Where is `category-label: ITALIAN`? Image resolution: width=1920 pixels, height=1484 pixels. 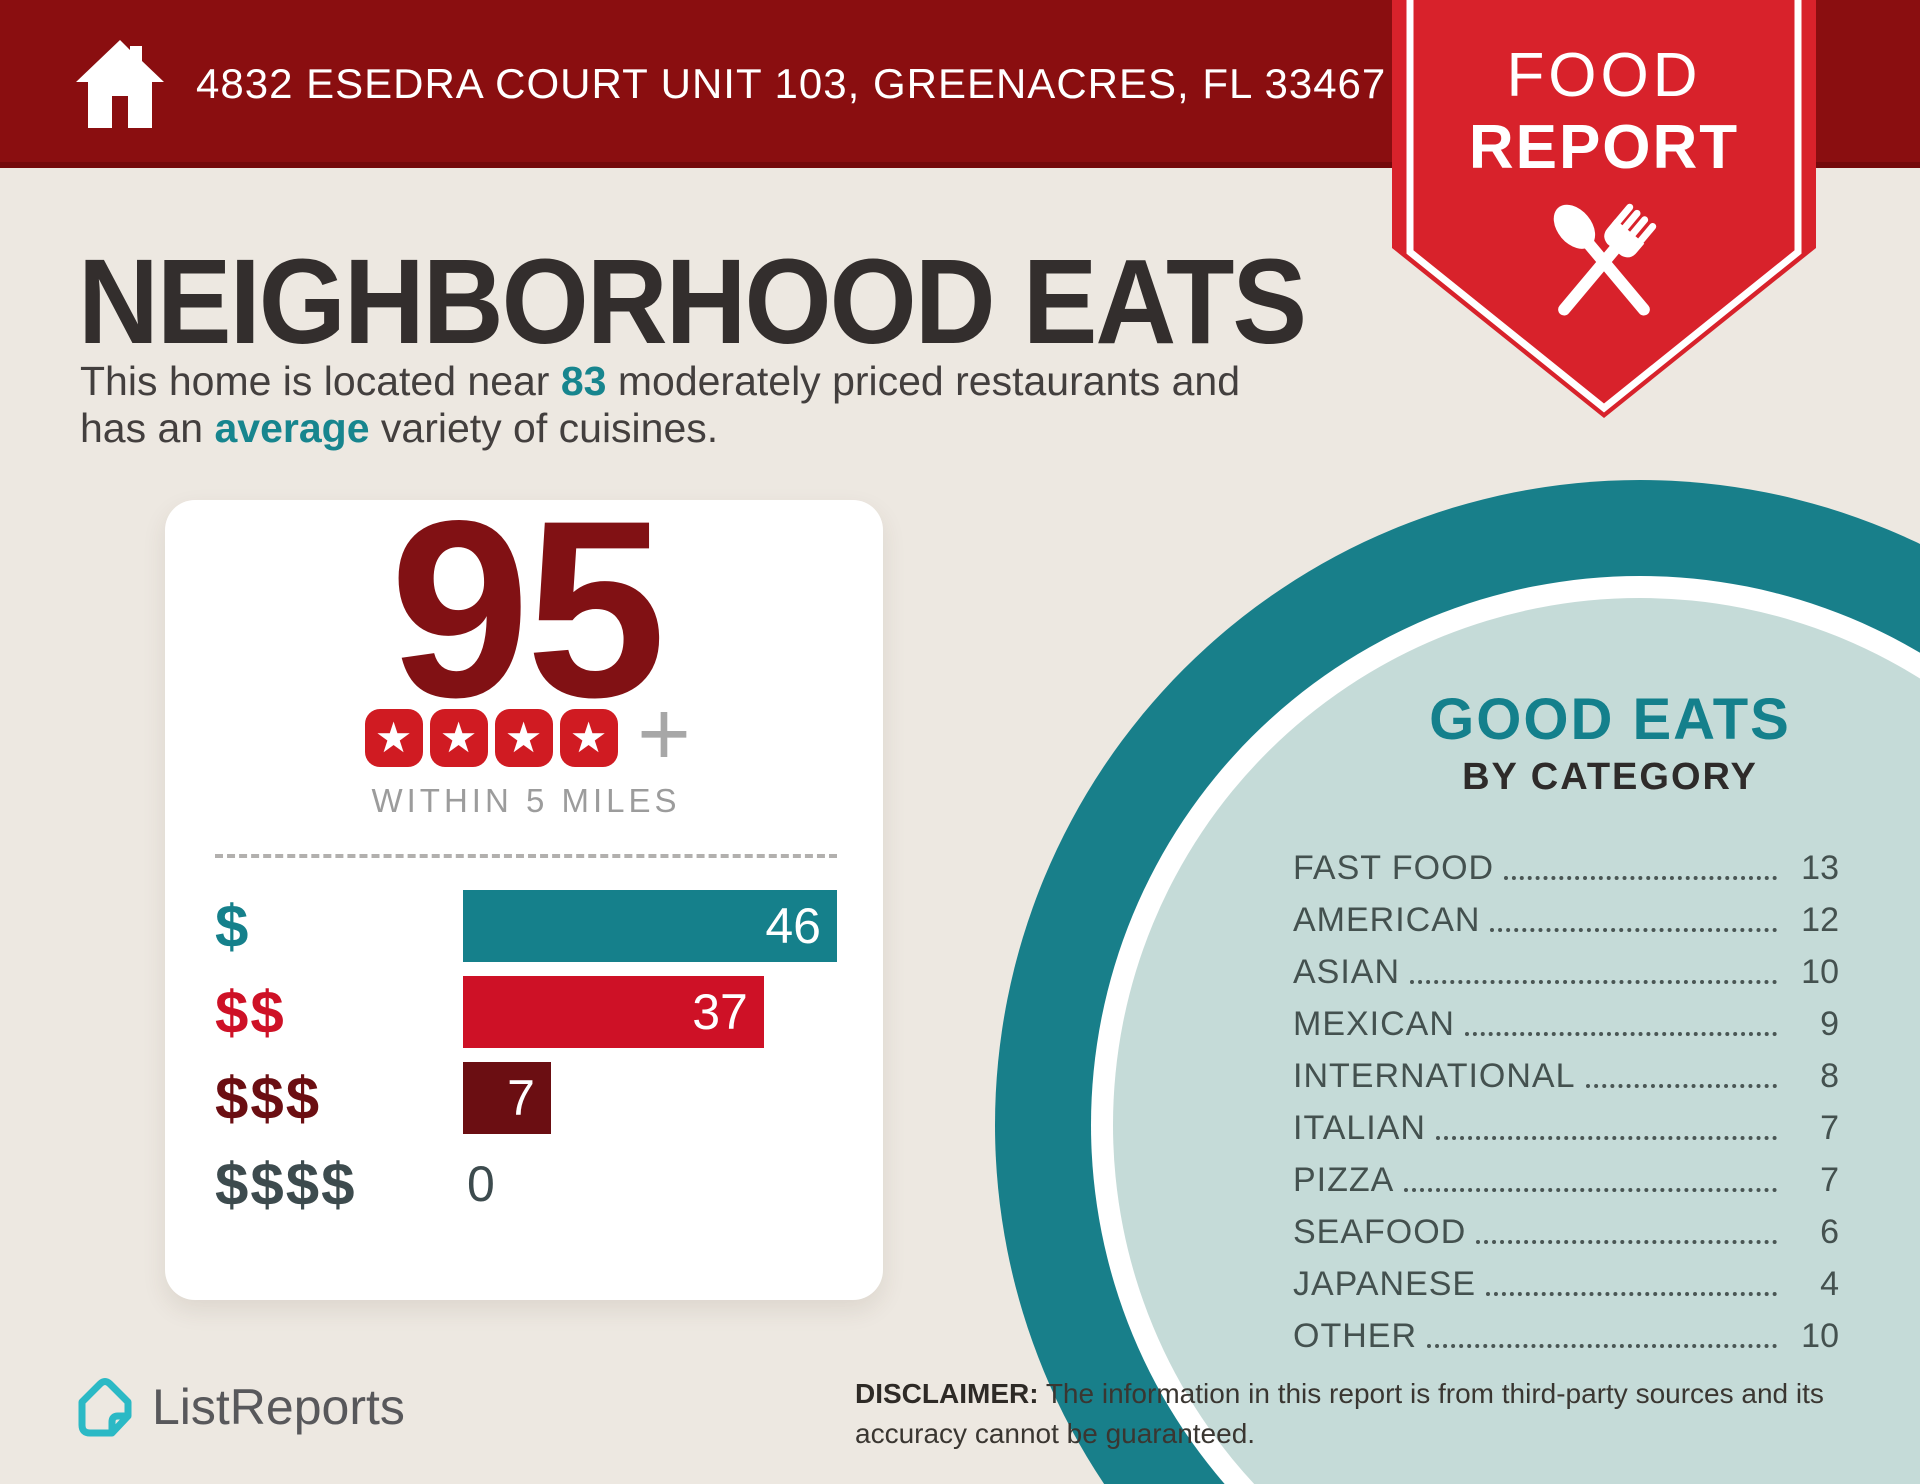
category-label: ITALIAN is located at coordinates (1359, 1128).